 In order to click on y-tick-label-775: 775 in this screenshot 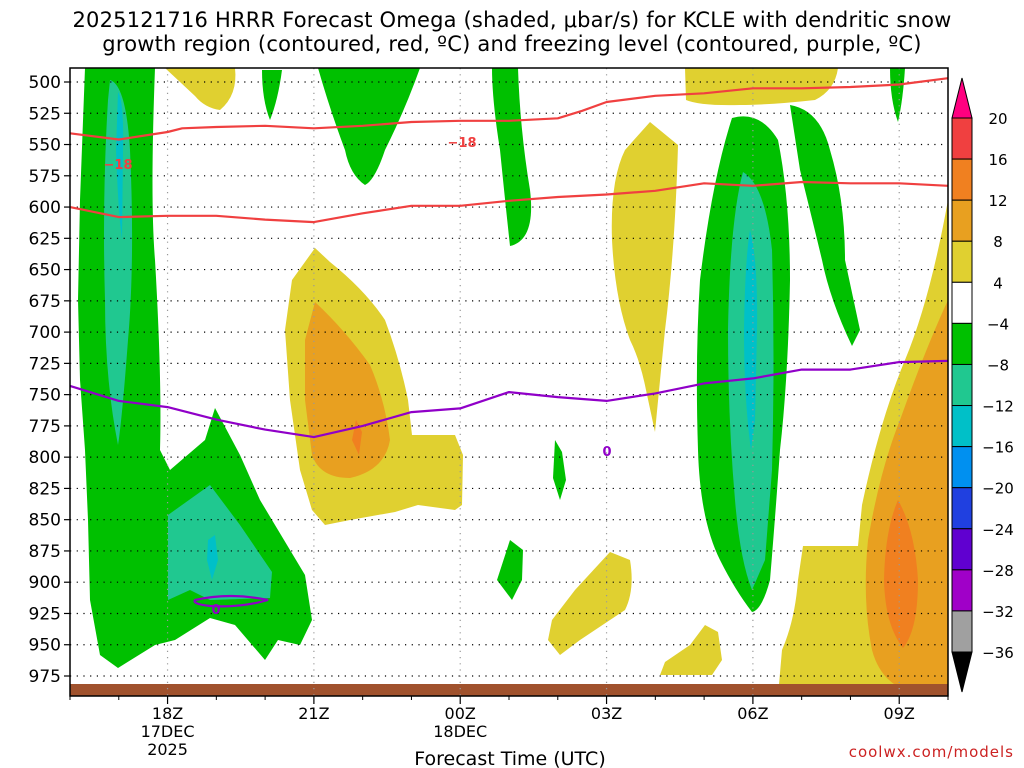, I will do `click(45, 427)`.